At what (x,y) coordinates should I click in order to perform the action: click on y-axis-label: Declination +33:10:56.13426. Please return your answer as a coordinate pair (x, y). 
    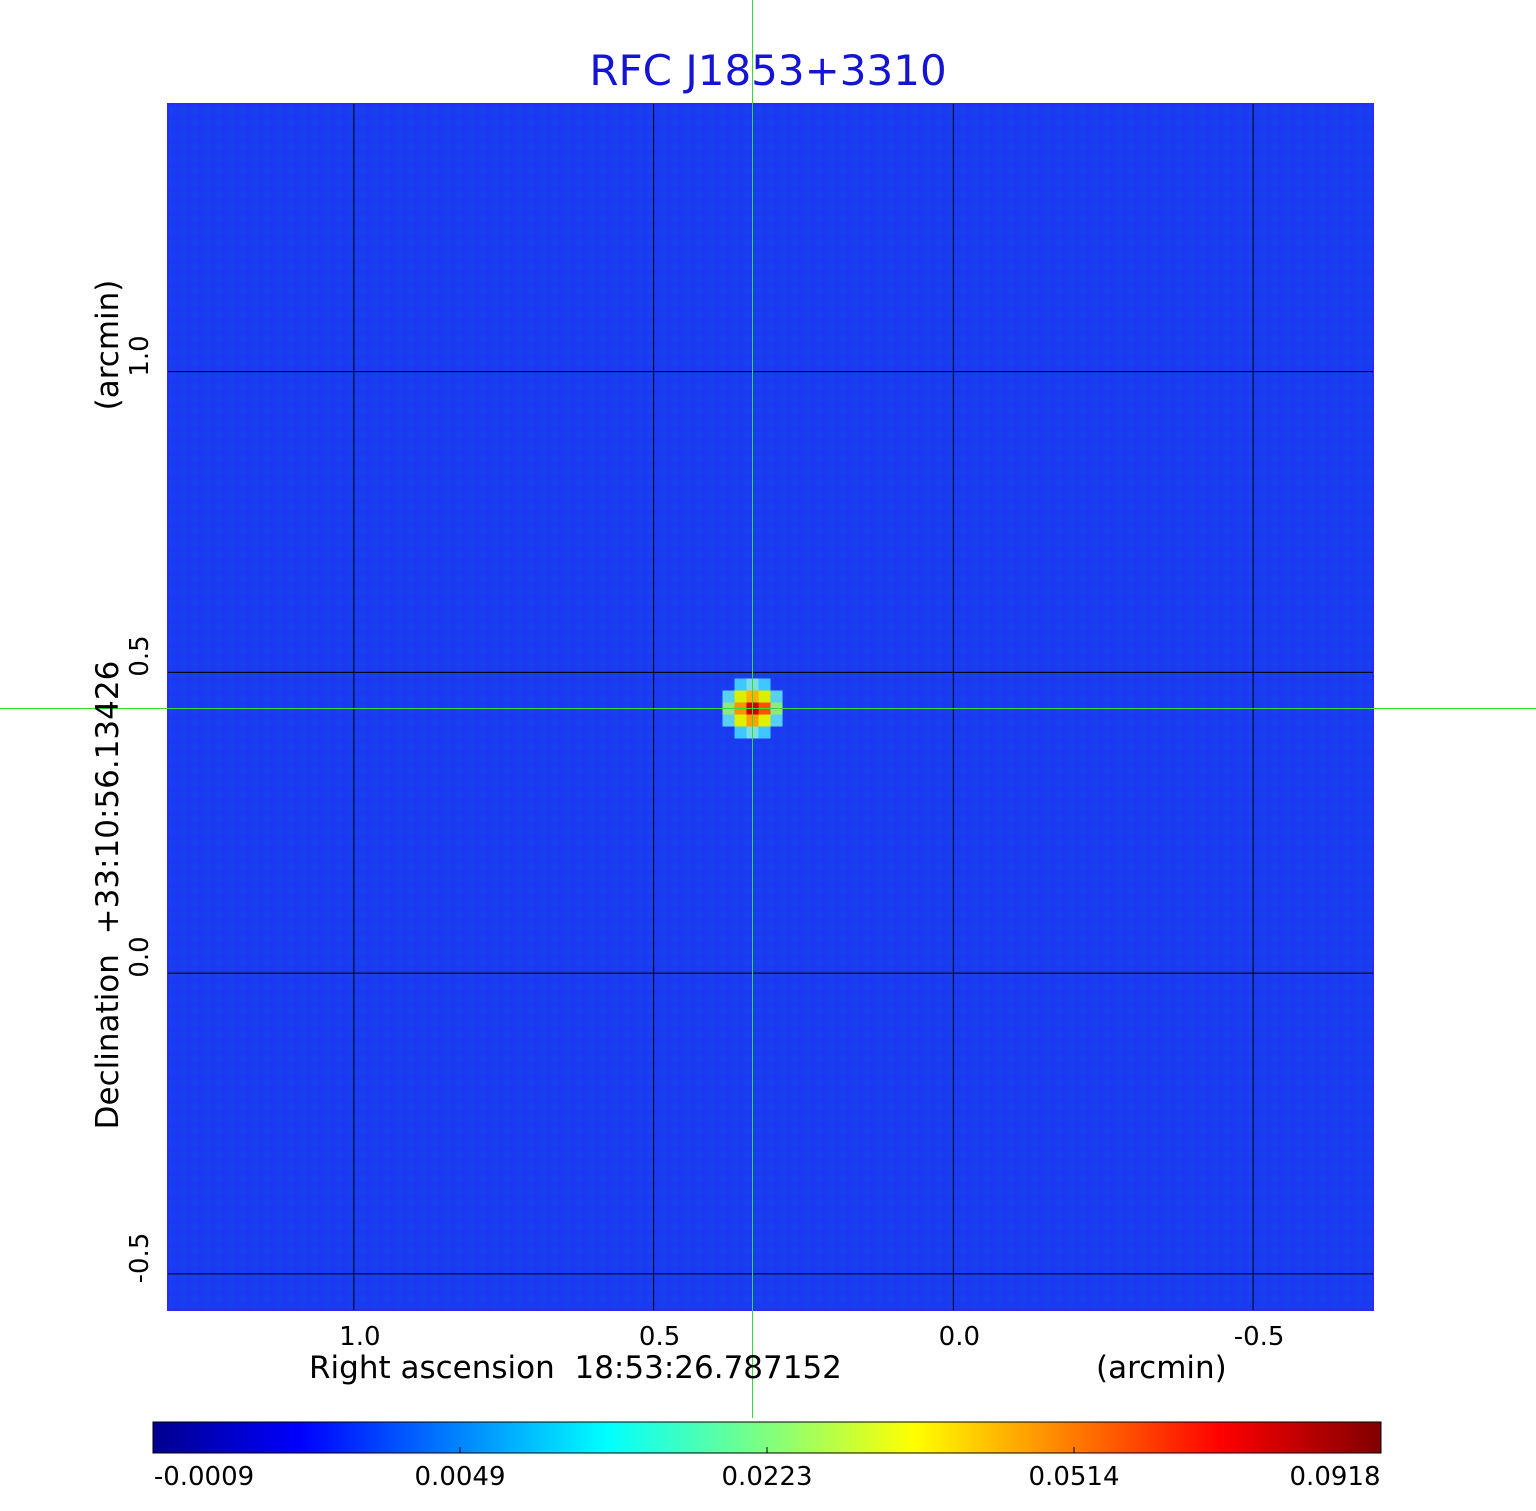
    Looking at the image, I should click on (108, 895).